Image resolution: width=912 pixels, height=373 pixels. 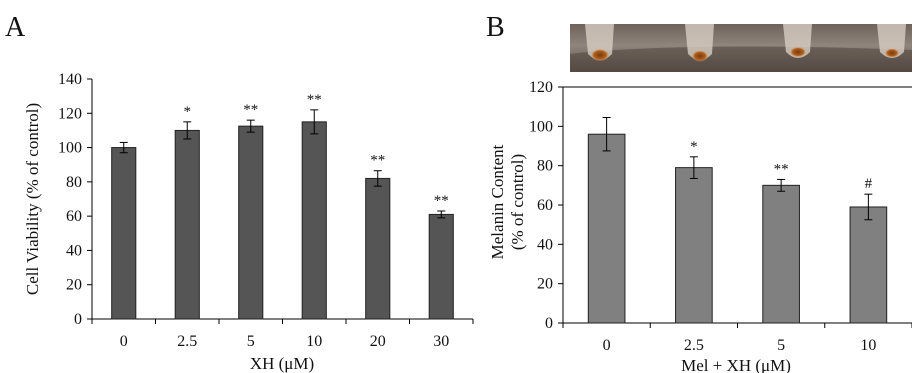 I want to click on chartB-y-tick-label: 120, so click(x=541, y=87).